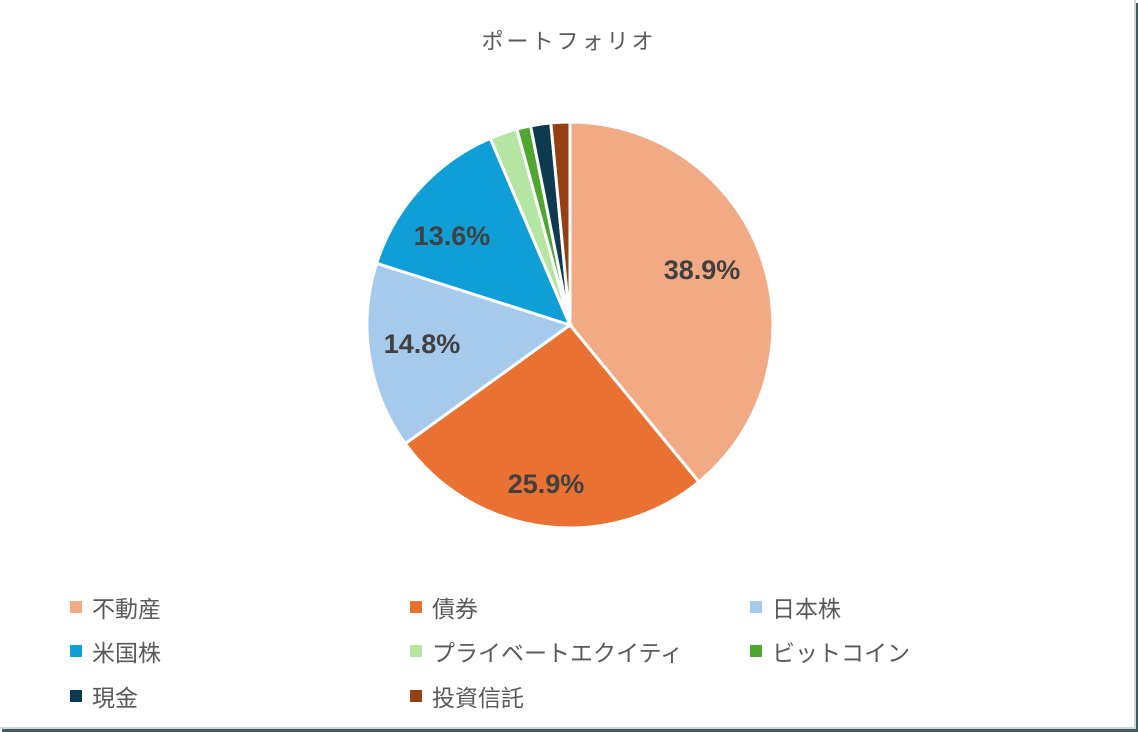 Image resolution: width=1138 pixels, height=732 pixels. I want to click on legend-label: 日本株, so click(806, 610).